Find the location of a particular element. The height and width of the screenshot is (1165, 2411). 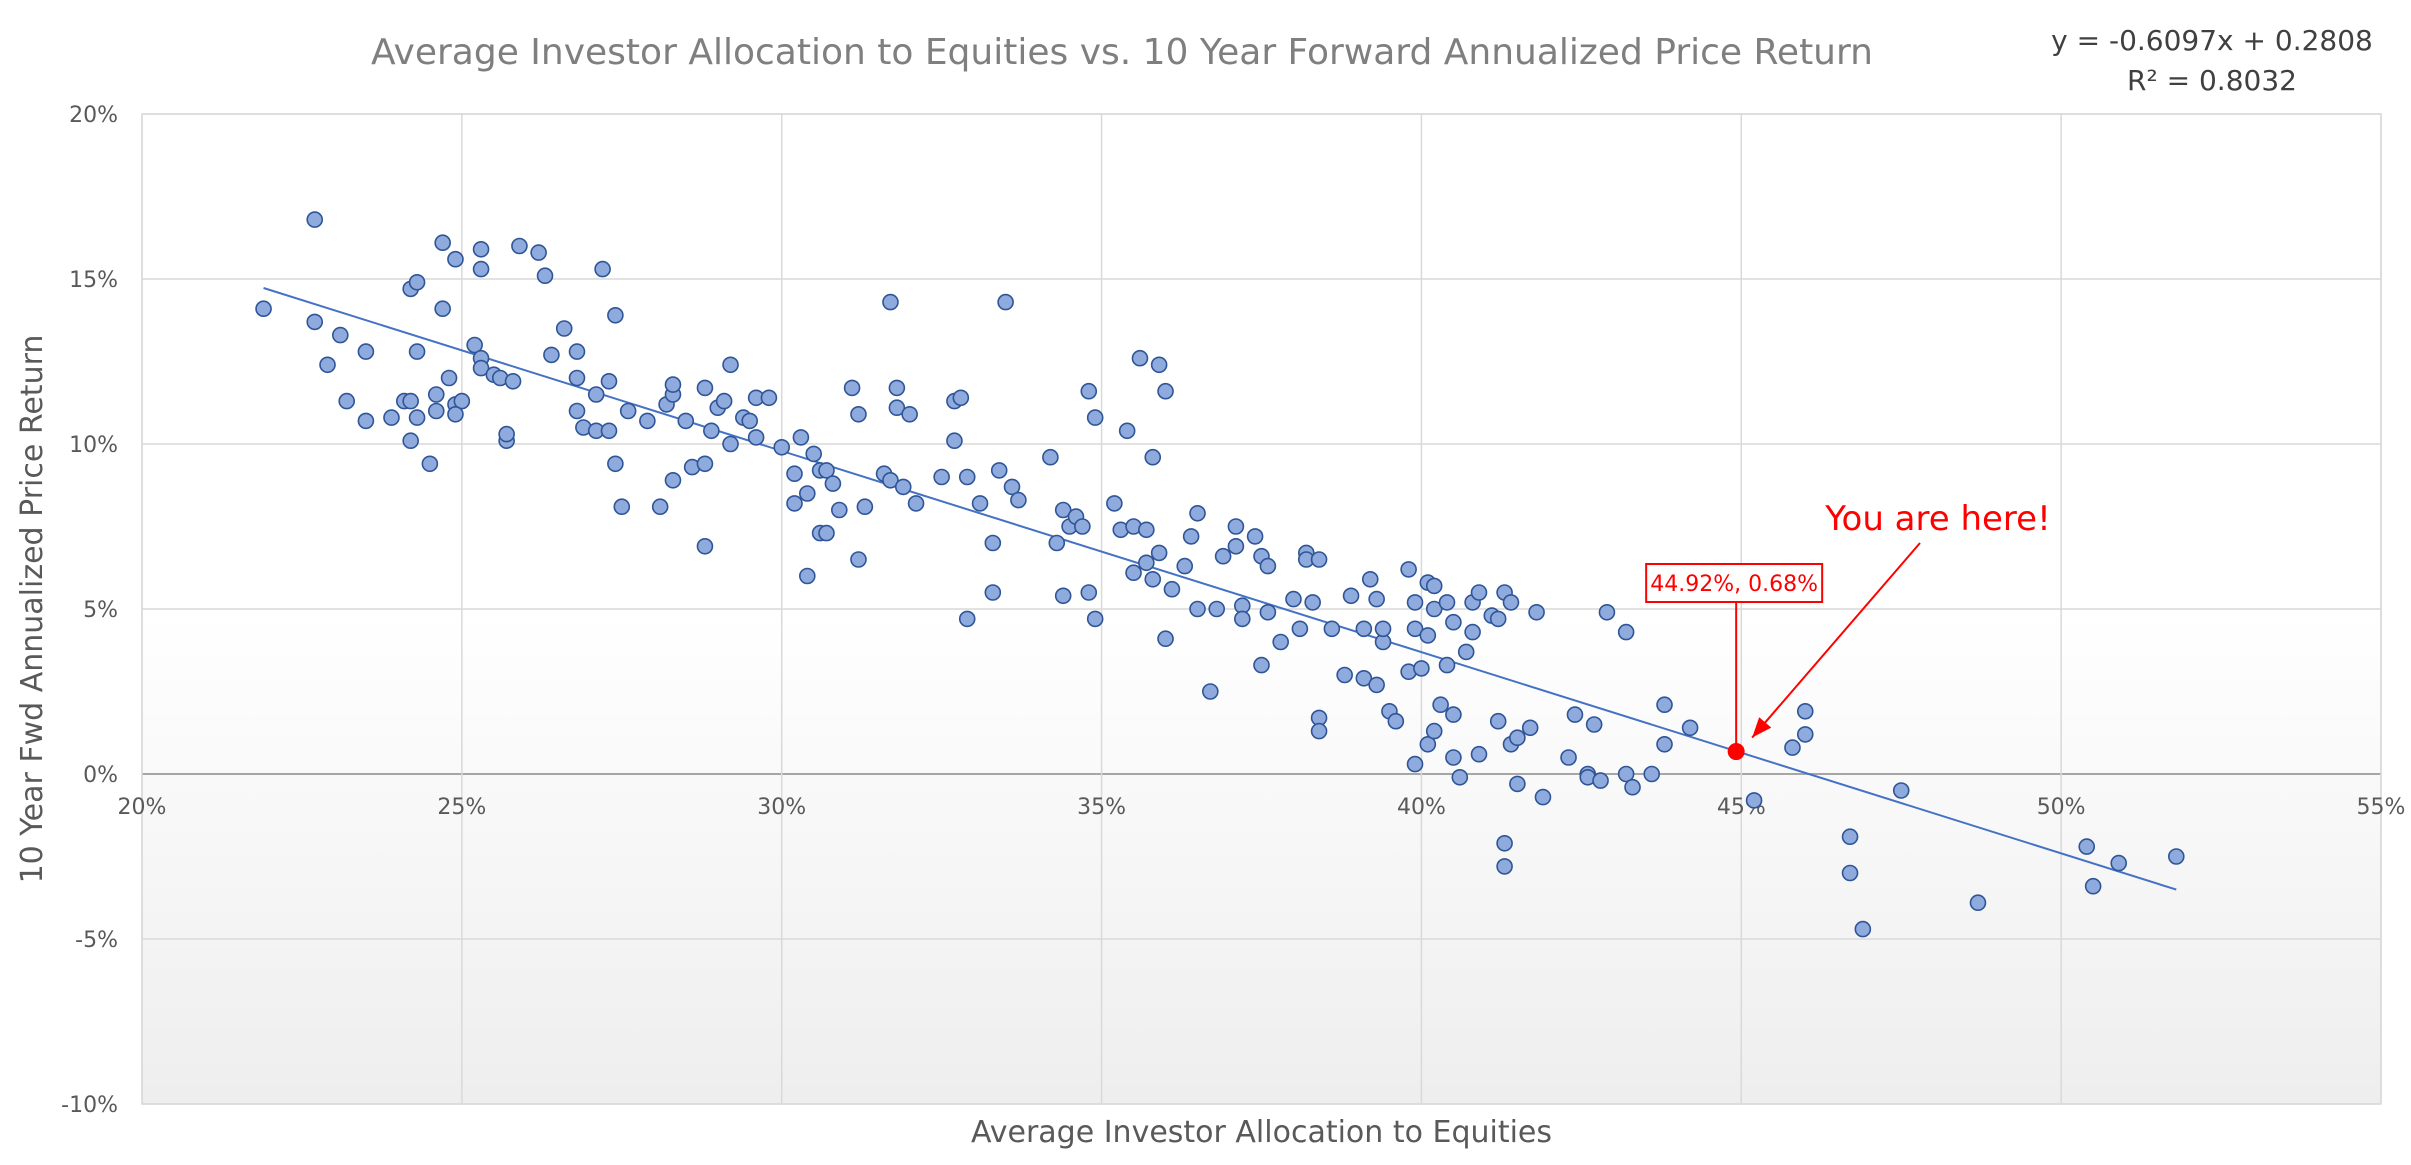

trendline-equation: y = -0.6097x + 0.2808 is located at coordinates (2212, 40).